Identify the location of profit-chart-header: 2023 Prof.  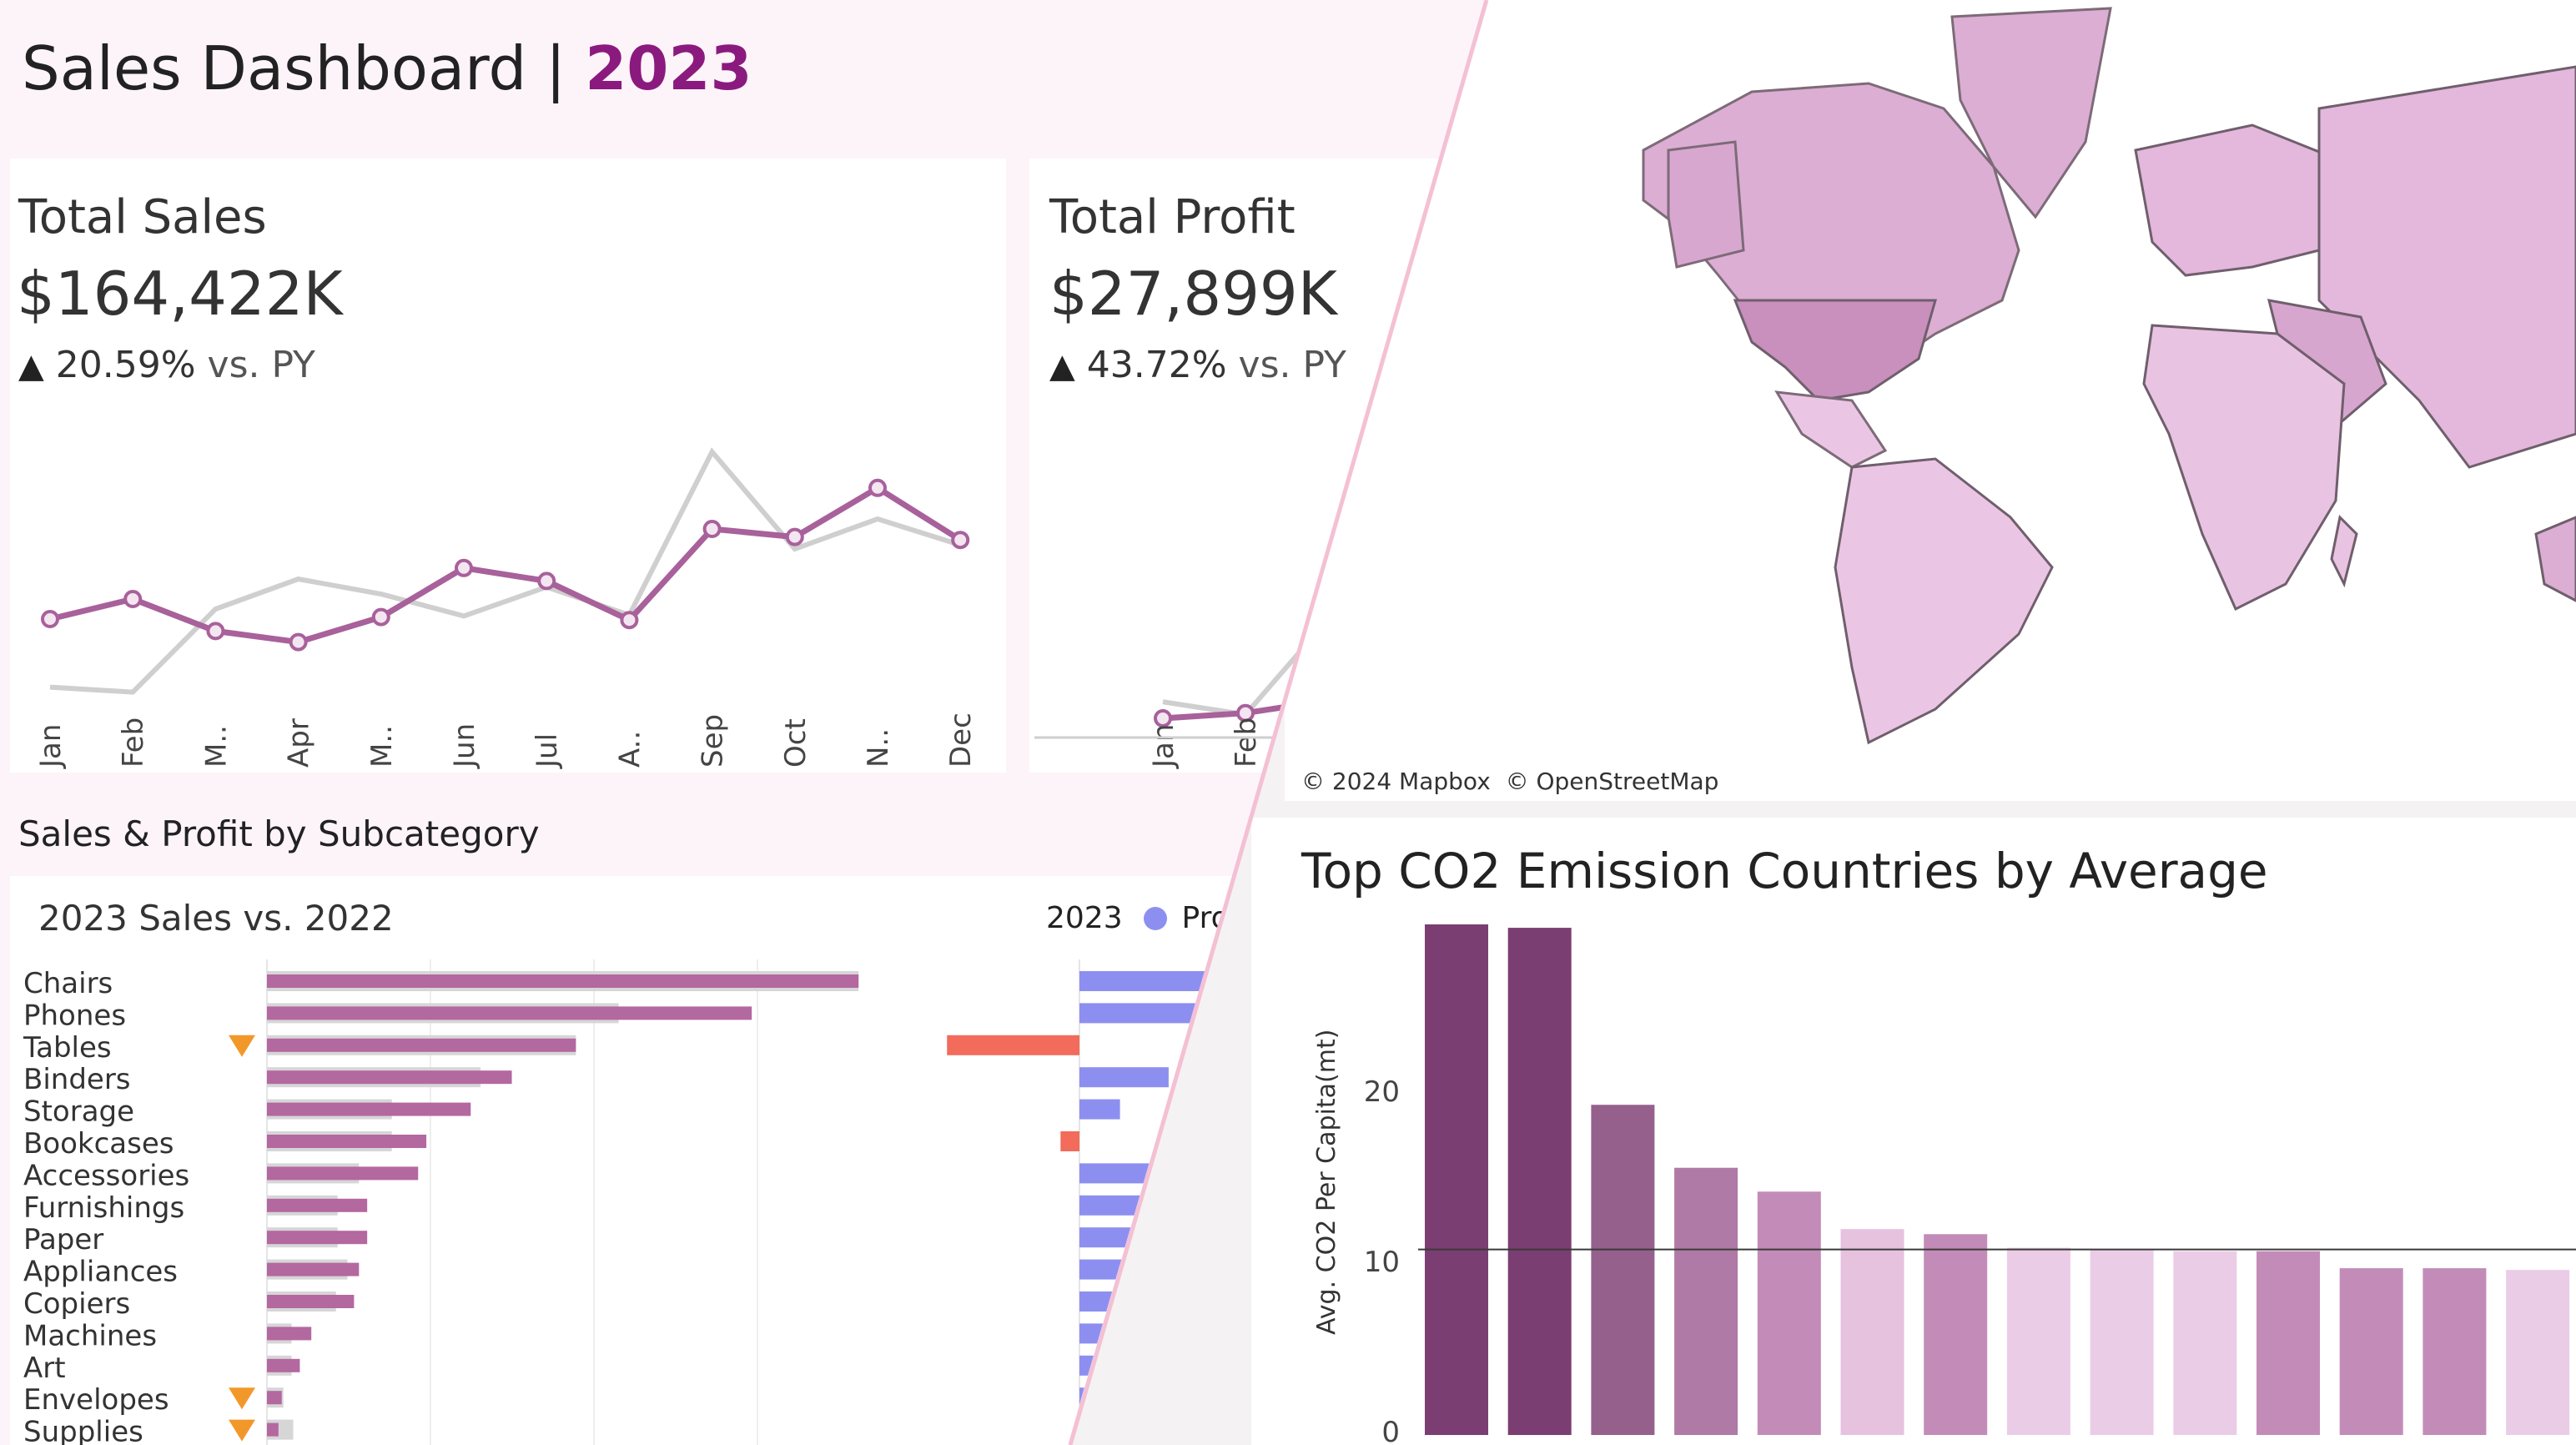
(1143, 918).